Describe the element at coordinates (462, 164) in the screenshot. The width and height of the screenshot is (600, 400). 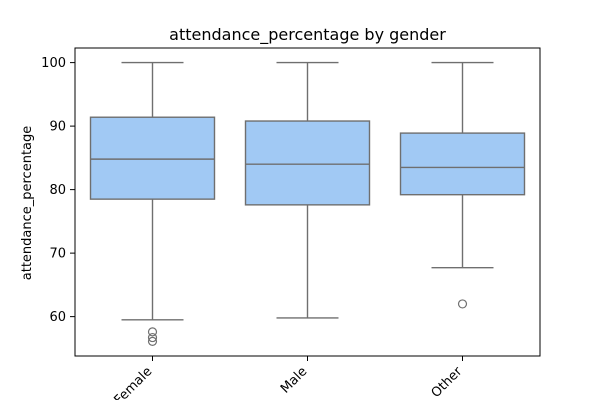
I see `box-other` at that location.